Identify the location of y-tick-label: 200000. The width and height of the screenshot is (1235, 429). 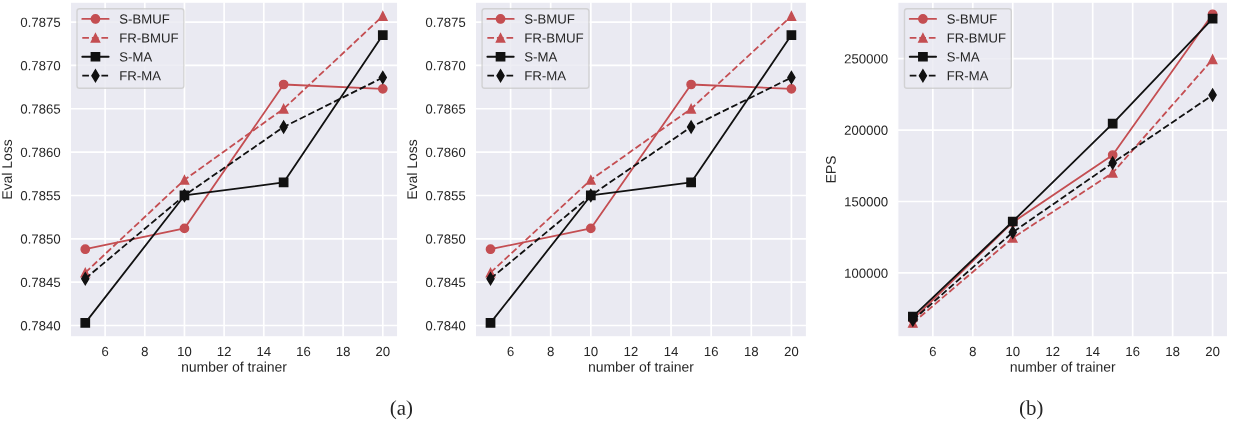
(866, 130).